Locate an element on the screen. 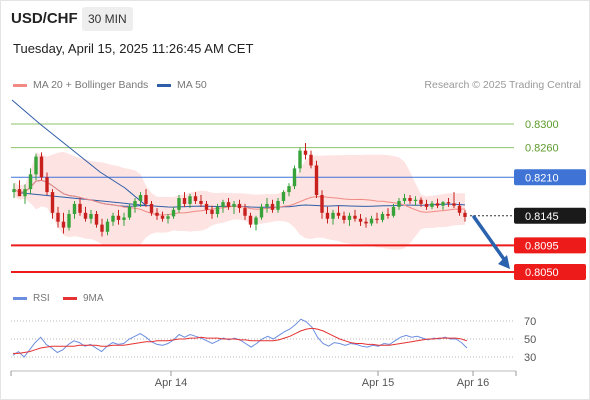  legend-rsi: RSI is located at coordinates (31, 298).